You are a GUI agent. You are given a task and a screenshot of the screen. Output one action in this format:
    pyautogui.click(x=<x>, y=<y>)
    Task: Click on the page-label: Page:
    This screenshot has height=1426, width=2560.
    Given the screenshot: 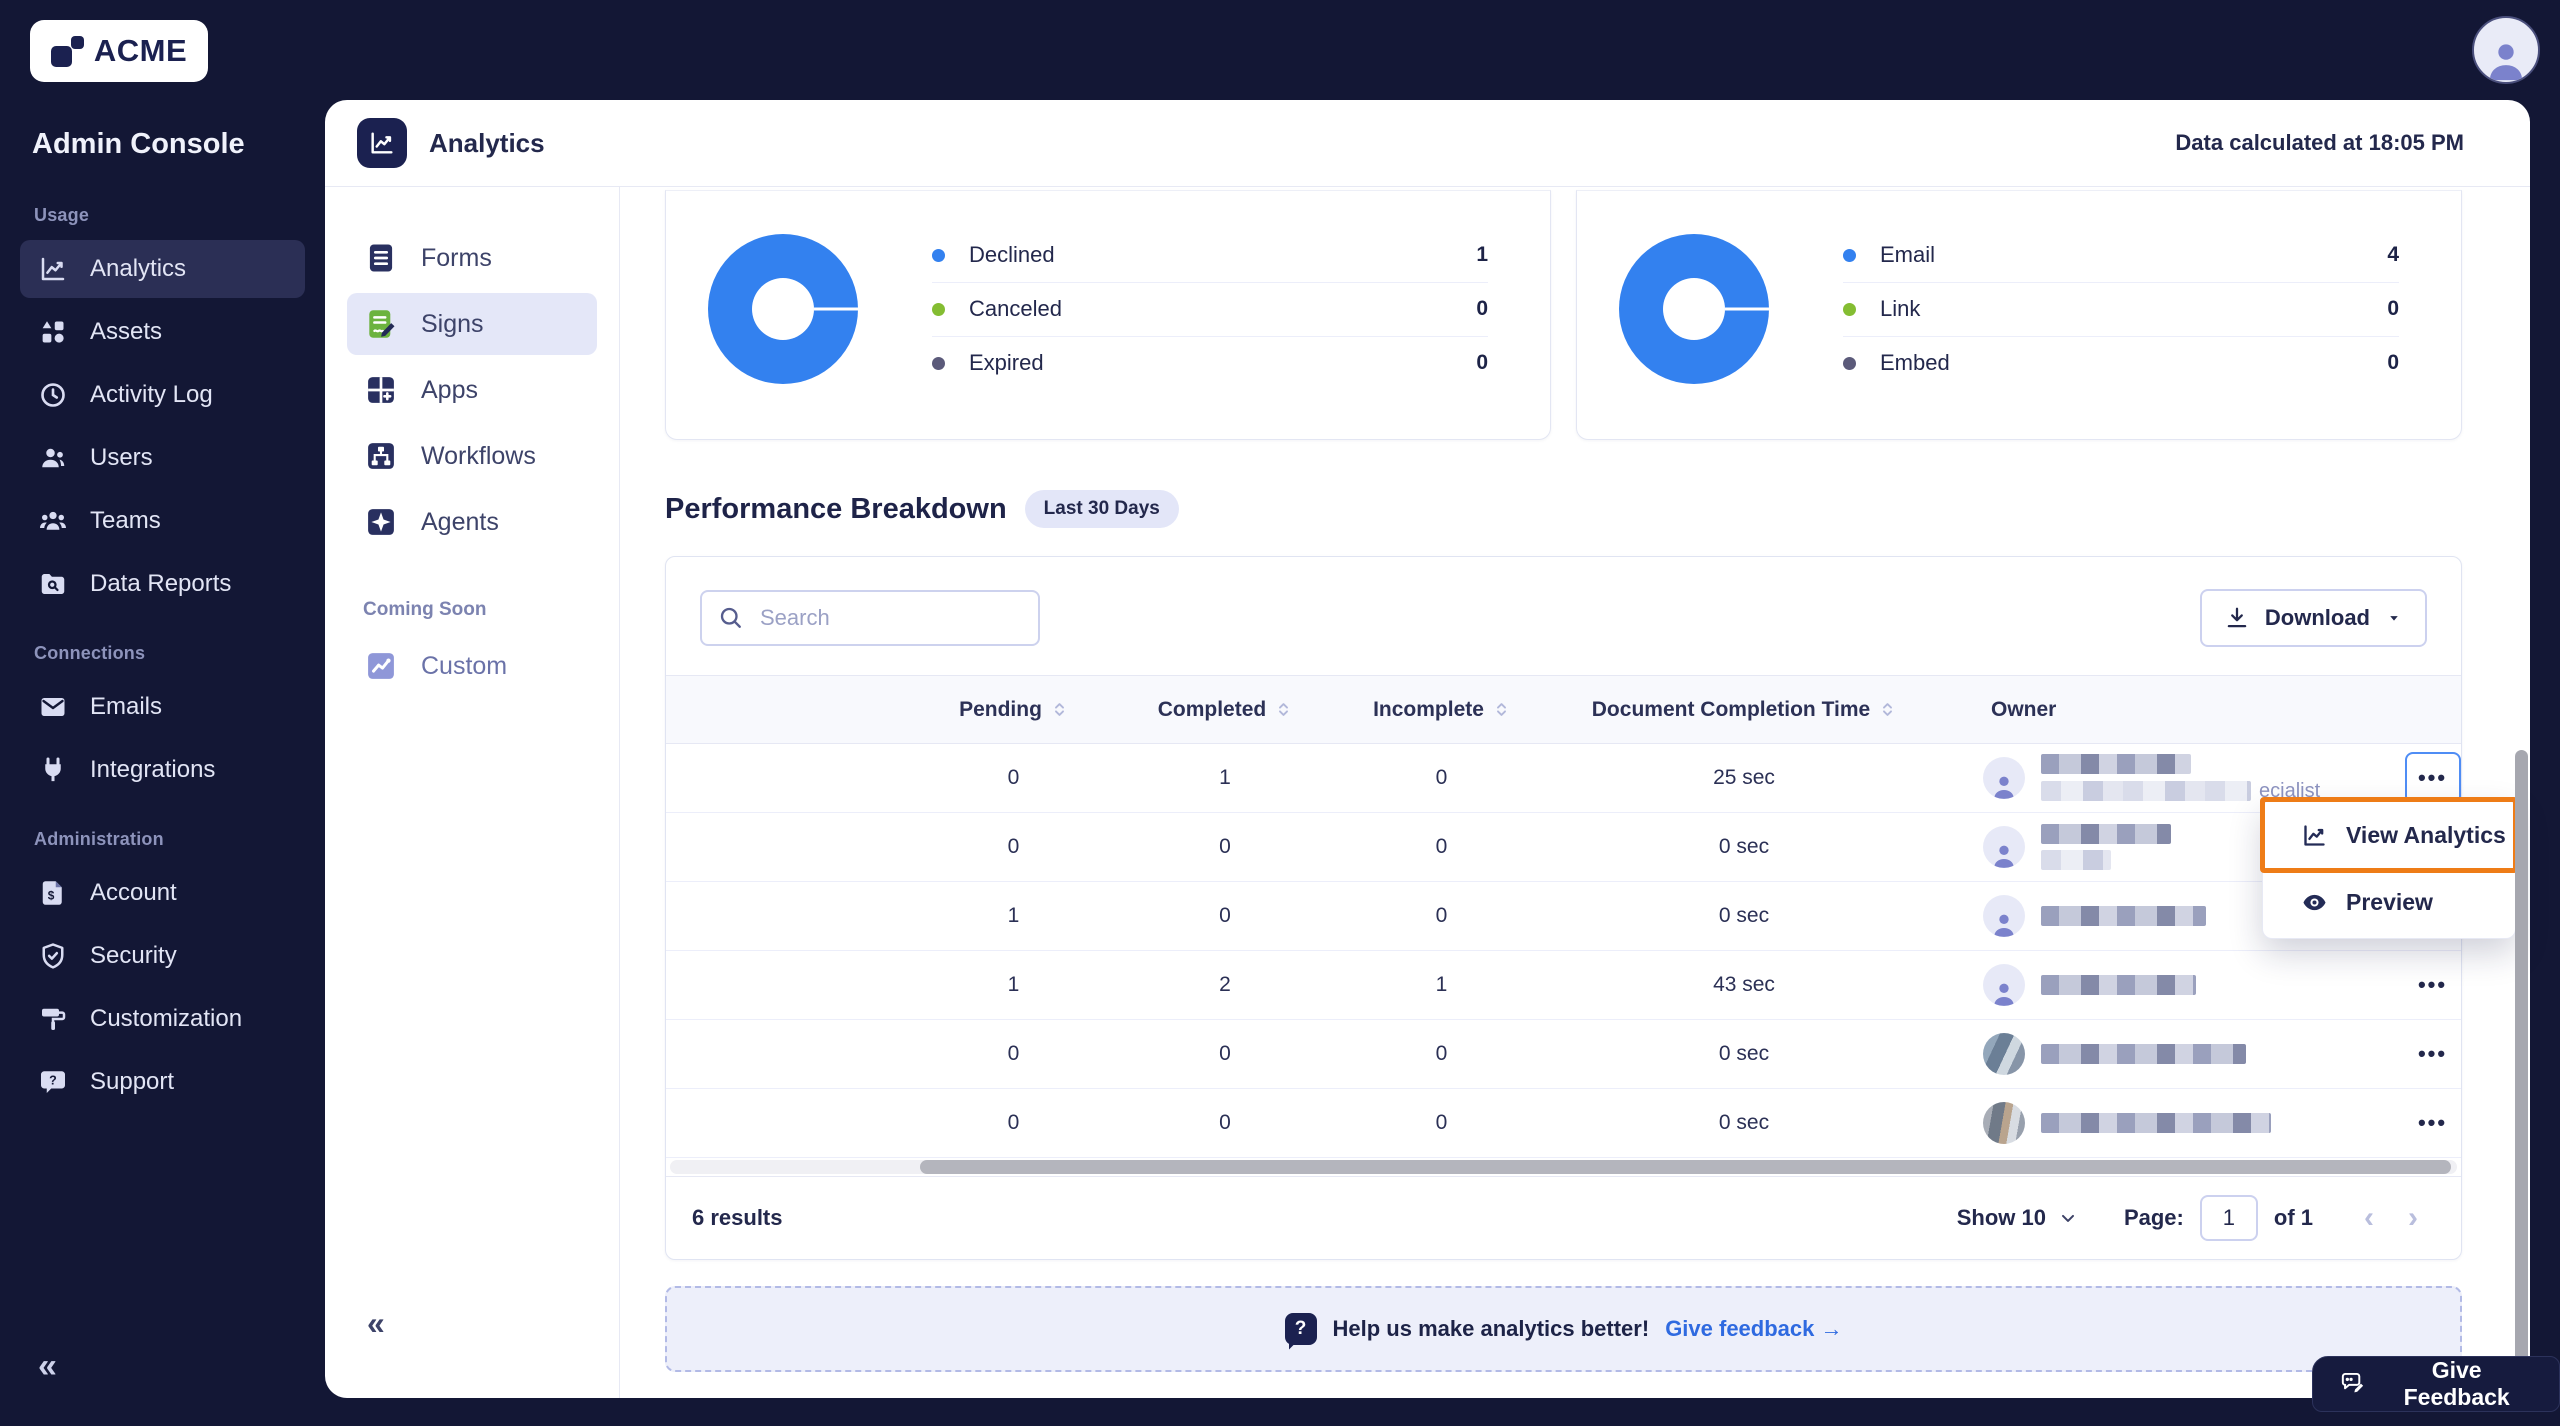 What is the action you would take?
    pyautogui.click(x=2153, y=1218)
    